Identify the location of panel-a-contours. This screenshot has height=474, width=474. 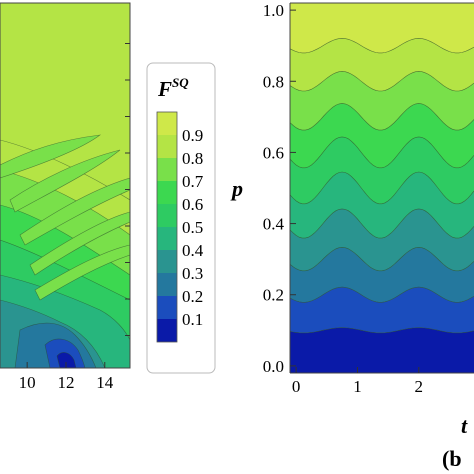
(65, 251).